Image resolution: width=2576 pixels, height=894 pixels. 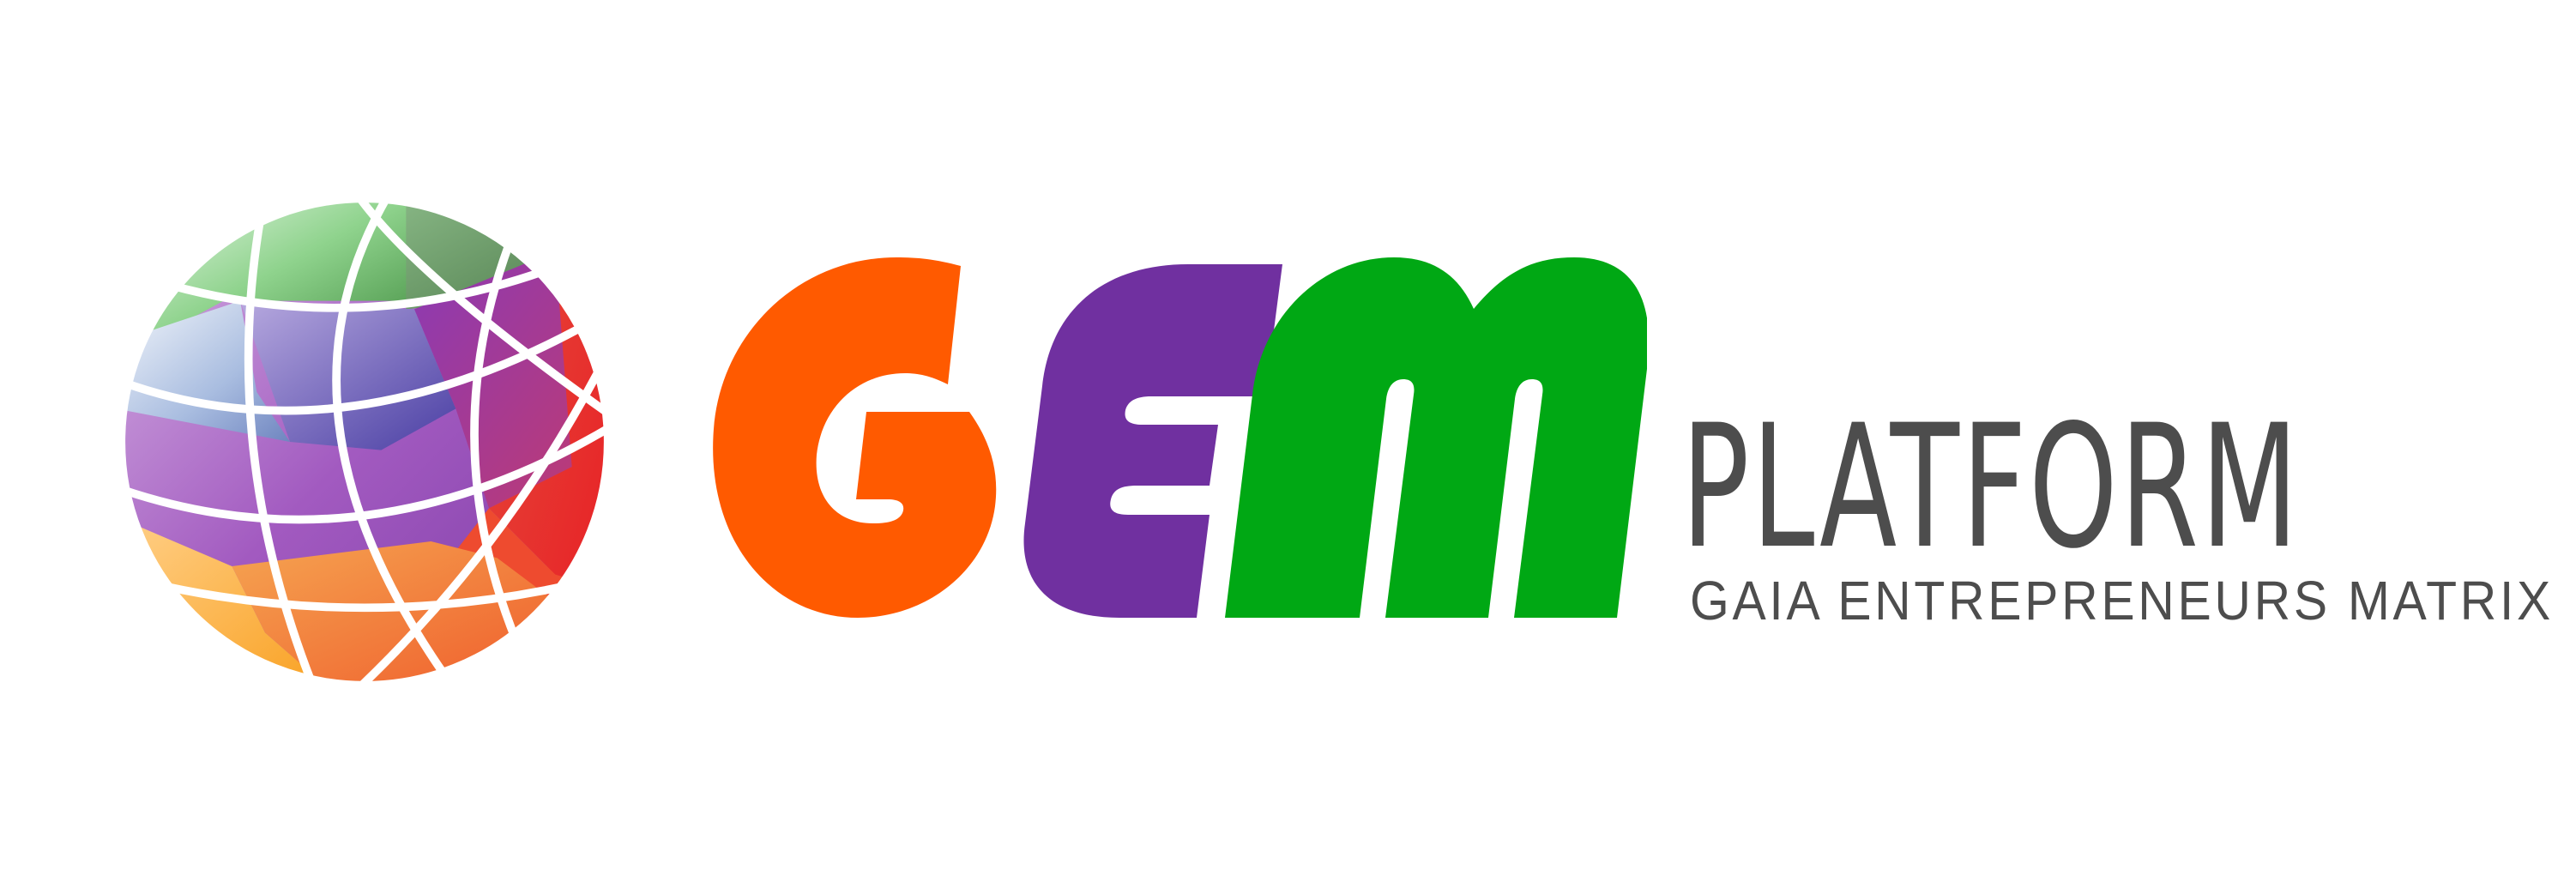 I want to click on wordmark-letter-e, so click(x=1152, y=441).